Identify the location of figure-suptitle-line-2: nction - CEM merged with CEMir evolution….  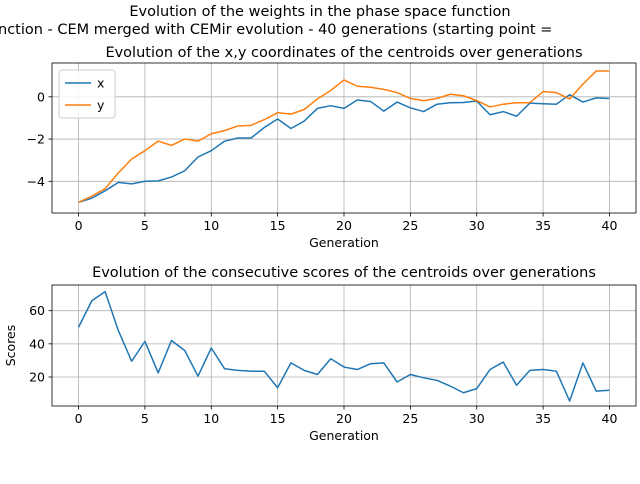
(276, 30).